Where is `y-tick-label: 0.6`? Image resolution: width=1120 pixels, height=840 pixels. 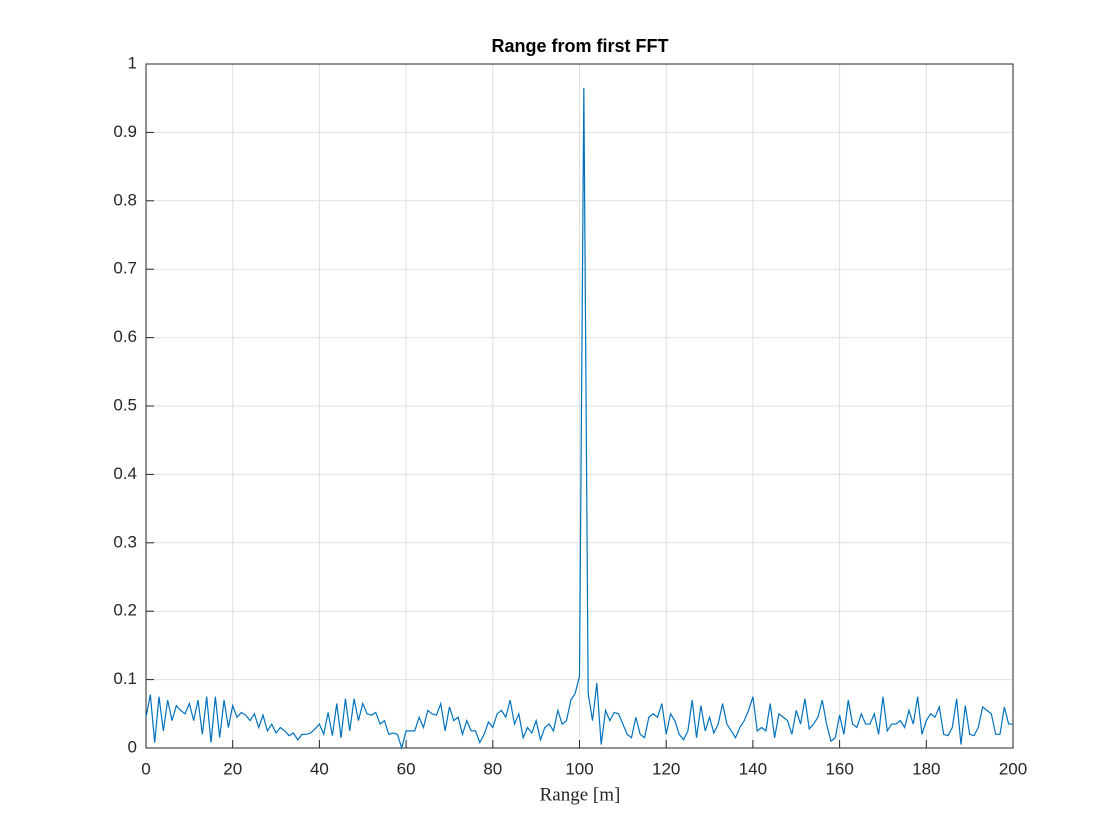
y-tick-label: 0.6 is located at coordinates (125, 336).